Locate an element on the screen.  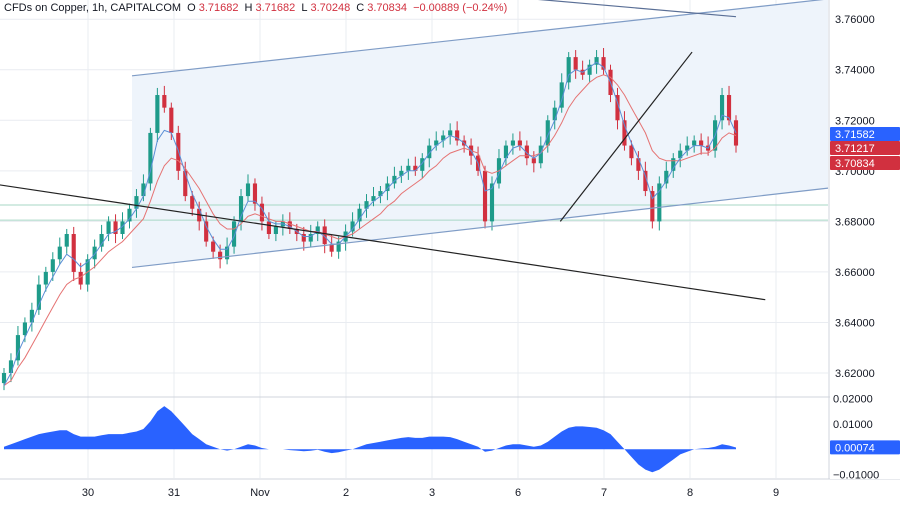
oscillator-tick-label: 0.01000 is located at coordinates (853, 425).